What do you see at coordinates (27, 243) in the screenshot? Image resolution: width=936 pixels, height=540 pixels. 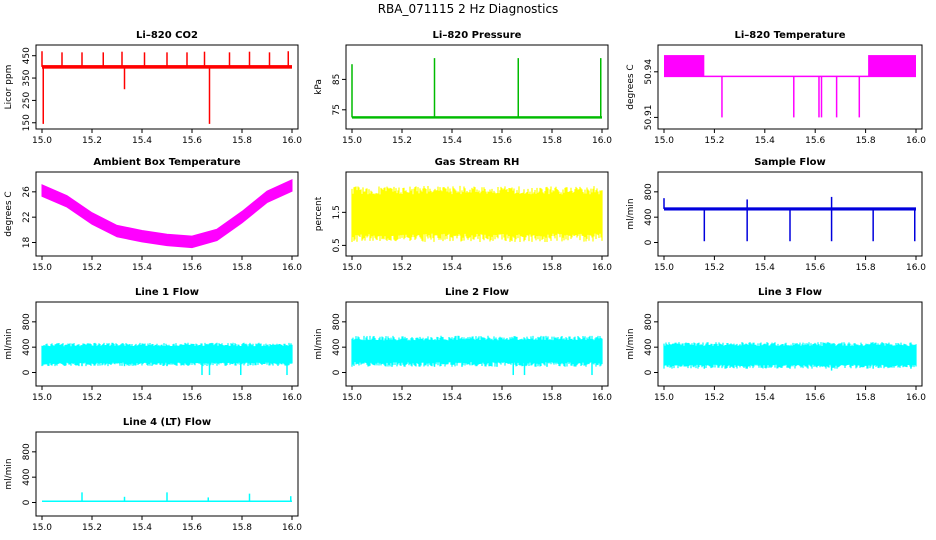 I see `y-tick-label: 18` at bounding box center [27, 243].